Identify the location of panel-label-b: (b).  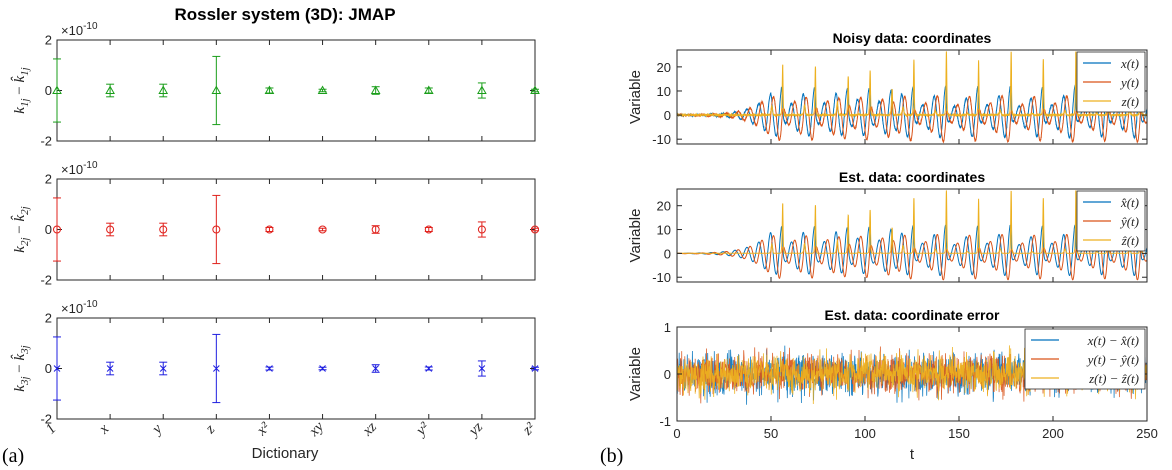
(611, 456).